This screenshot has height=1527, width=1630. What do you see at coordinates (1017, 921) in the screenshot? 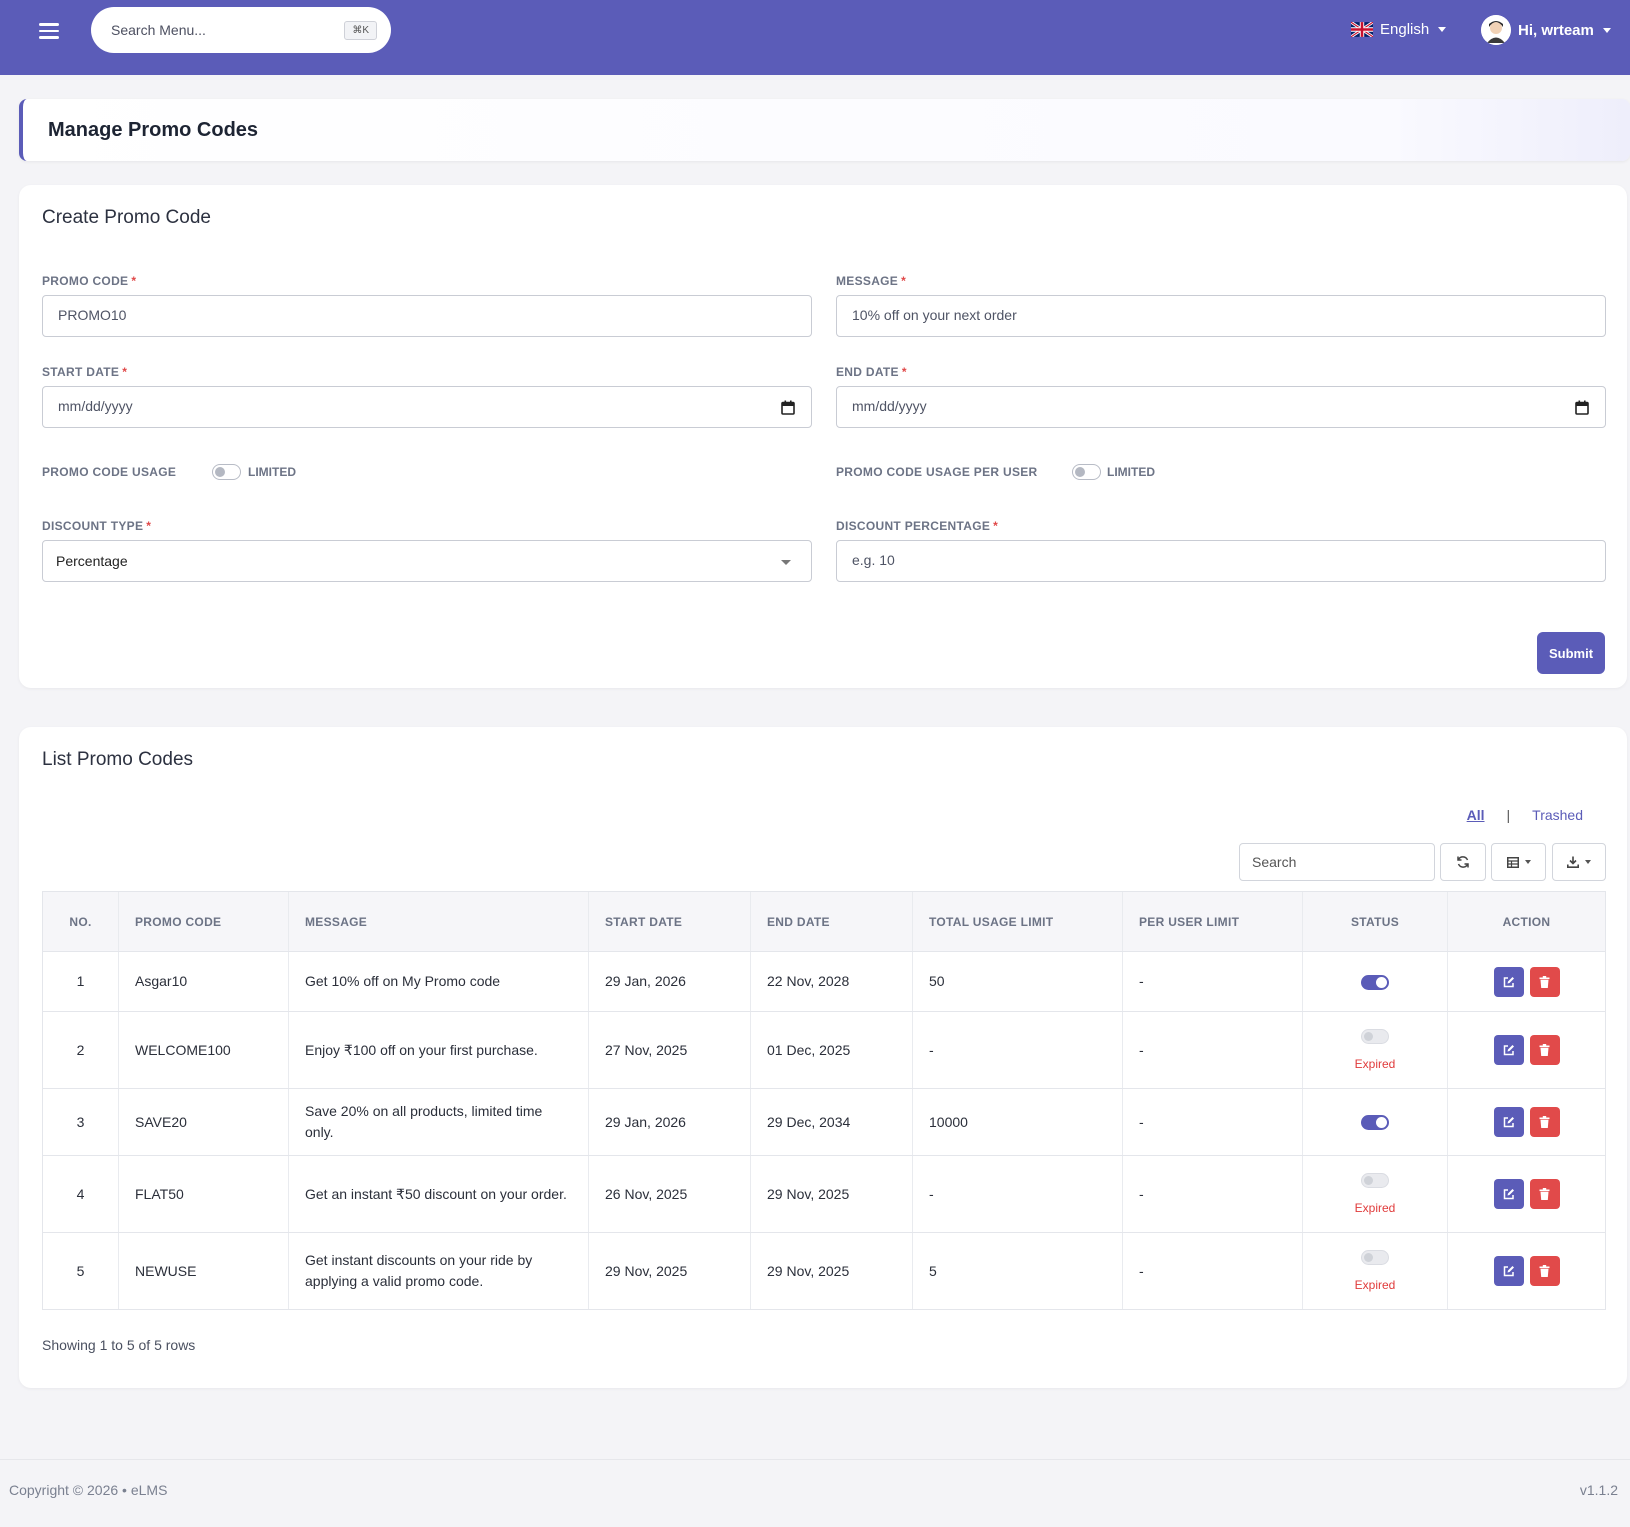
I see `column-header: TOTAL USAGE LIMIT` at bounding box center [1017, 921].